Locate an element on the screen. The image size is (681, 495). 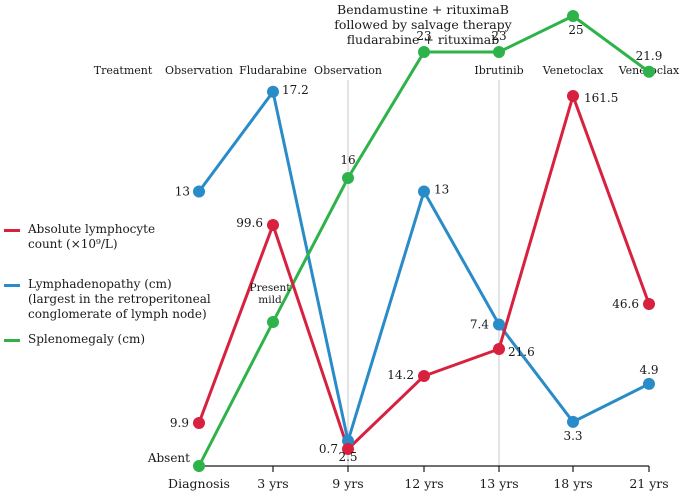
data-label: 21.9 is located at coordinates (649, 56).